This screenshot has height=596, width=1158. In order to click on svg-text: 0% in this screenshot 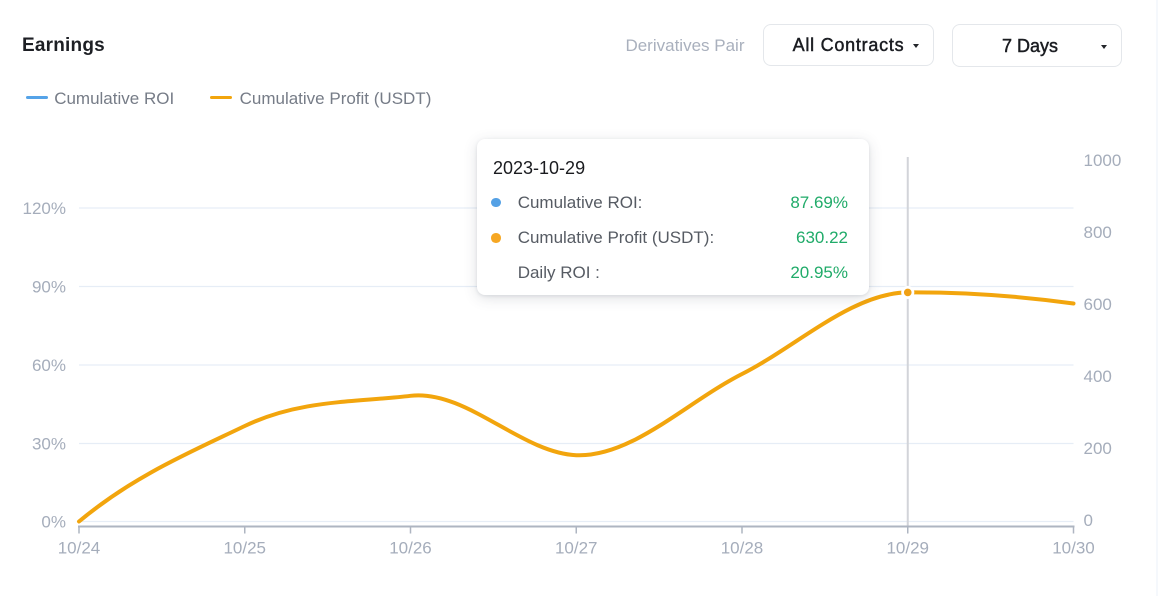, I will do `click(53, 522)`.